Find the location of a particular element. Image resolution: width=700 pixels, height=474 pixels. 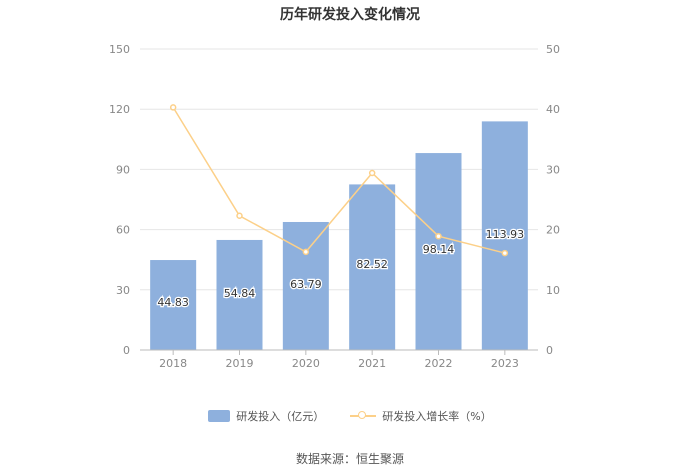

x-tick-label: 2022 is located at coordinates (439, 363).